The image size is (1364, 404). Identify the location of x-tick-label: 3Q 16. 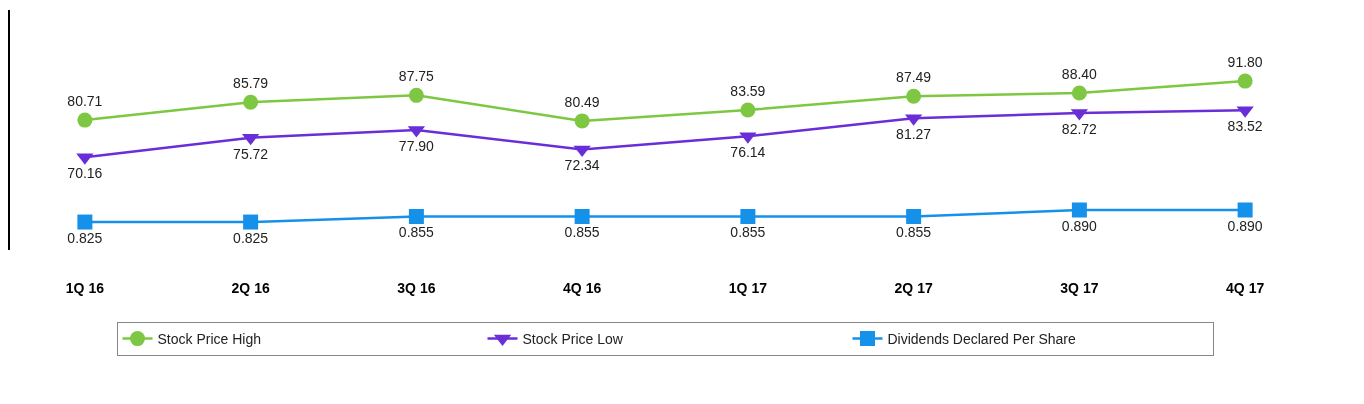
(416, 288).